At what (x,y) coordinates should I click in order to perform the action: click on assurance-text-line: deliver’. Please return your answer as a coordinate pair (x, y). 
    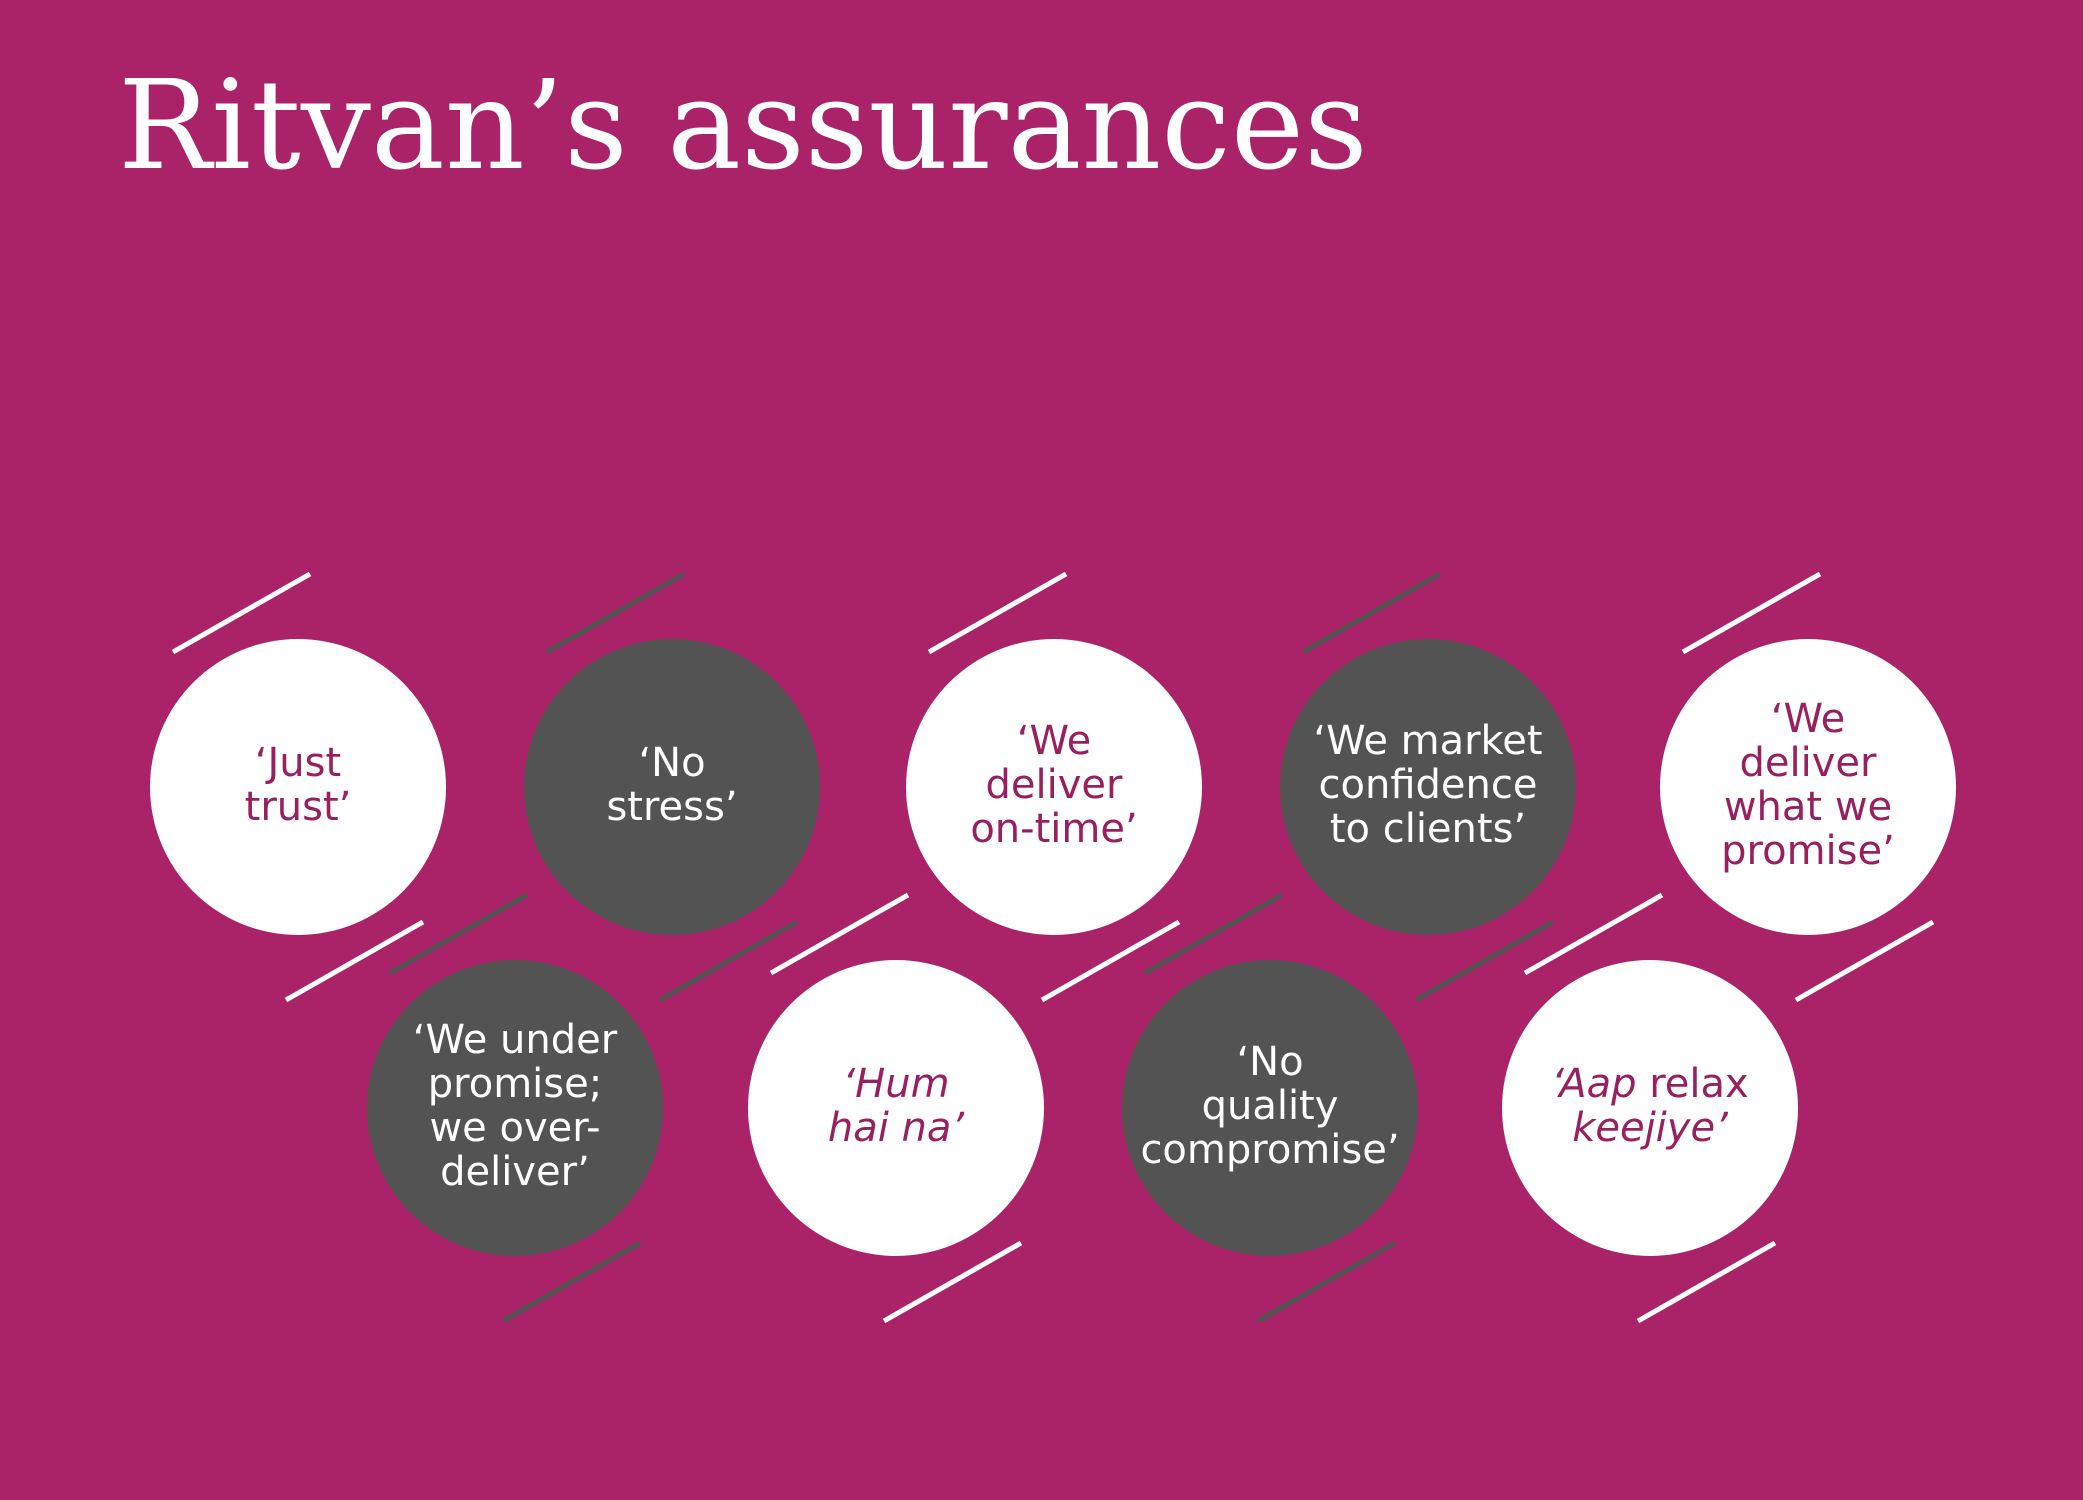
    Looking at the image, I should click on (515, 1172).